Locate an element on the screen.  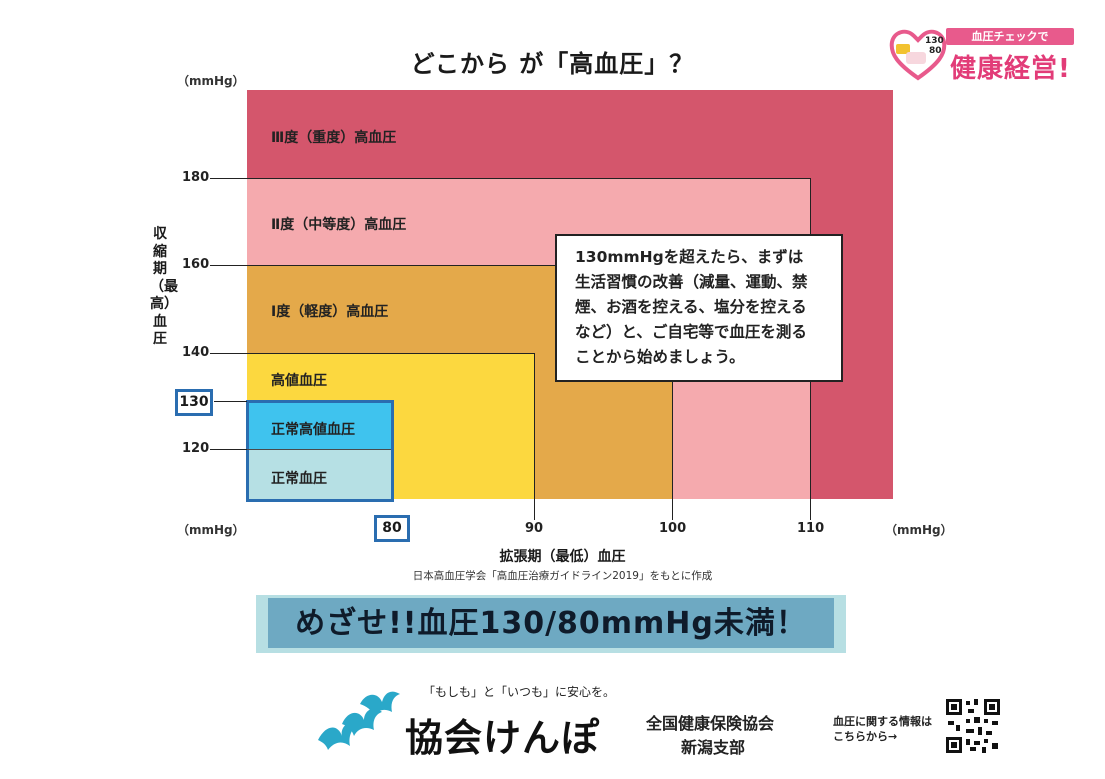
goal-banner-text: めざせ!!血圧130/80mmHg未満！ is located at coordinates (551, 623).